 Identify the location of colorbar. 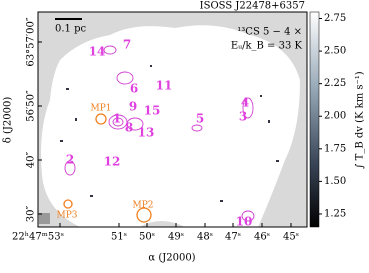
(314, 119).